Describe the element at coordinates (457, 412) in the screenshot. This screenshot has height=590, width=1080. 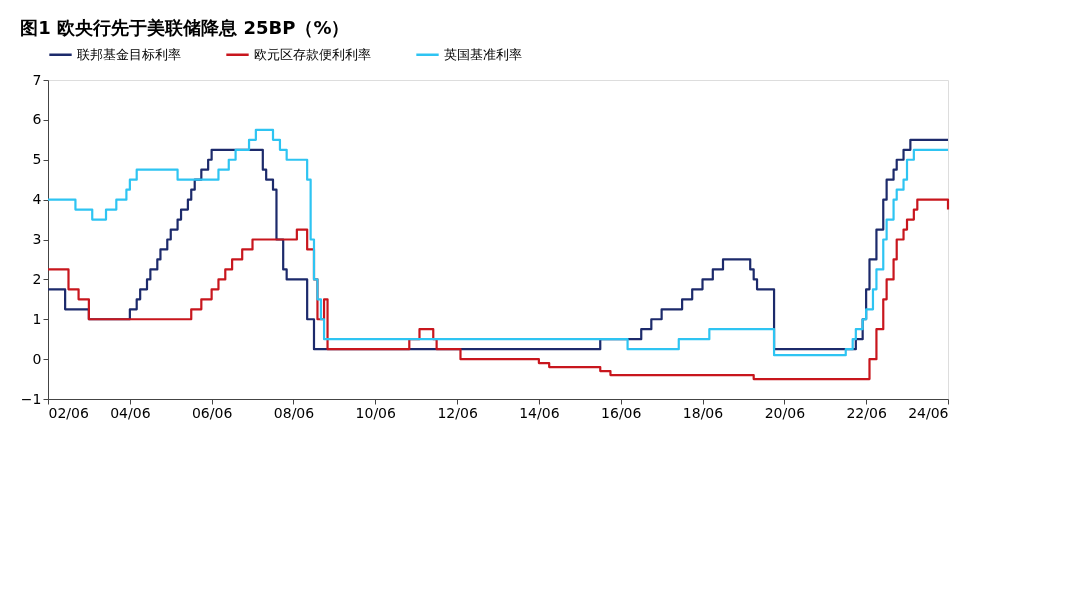
I see `x-tick-label: 12/06` at that location.